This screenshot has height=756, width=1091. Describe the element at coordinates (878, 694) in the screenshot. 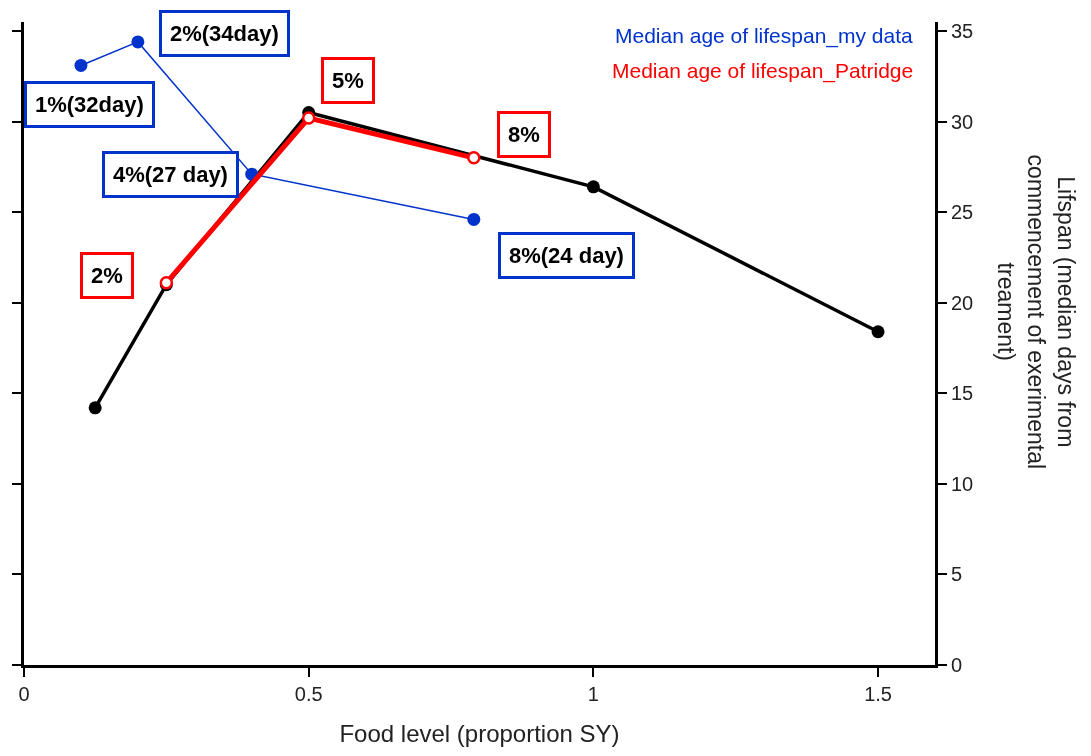

I see `x-tick-label: 1.5` at that location.